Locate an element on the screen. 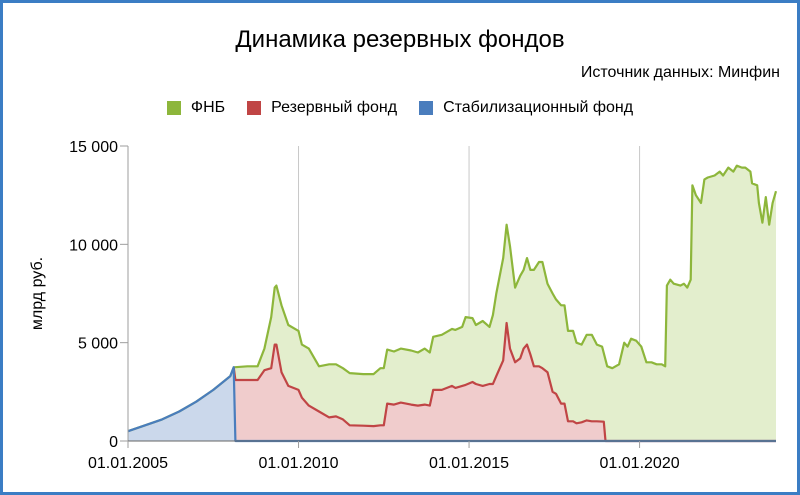  chart-legend: ФНБ Резервный фонд Стабилизационный фонд is located at coordinates (400, 108).